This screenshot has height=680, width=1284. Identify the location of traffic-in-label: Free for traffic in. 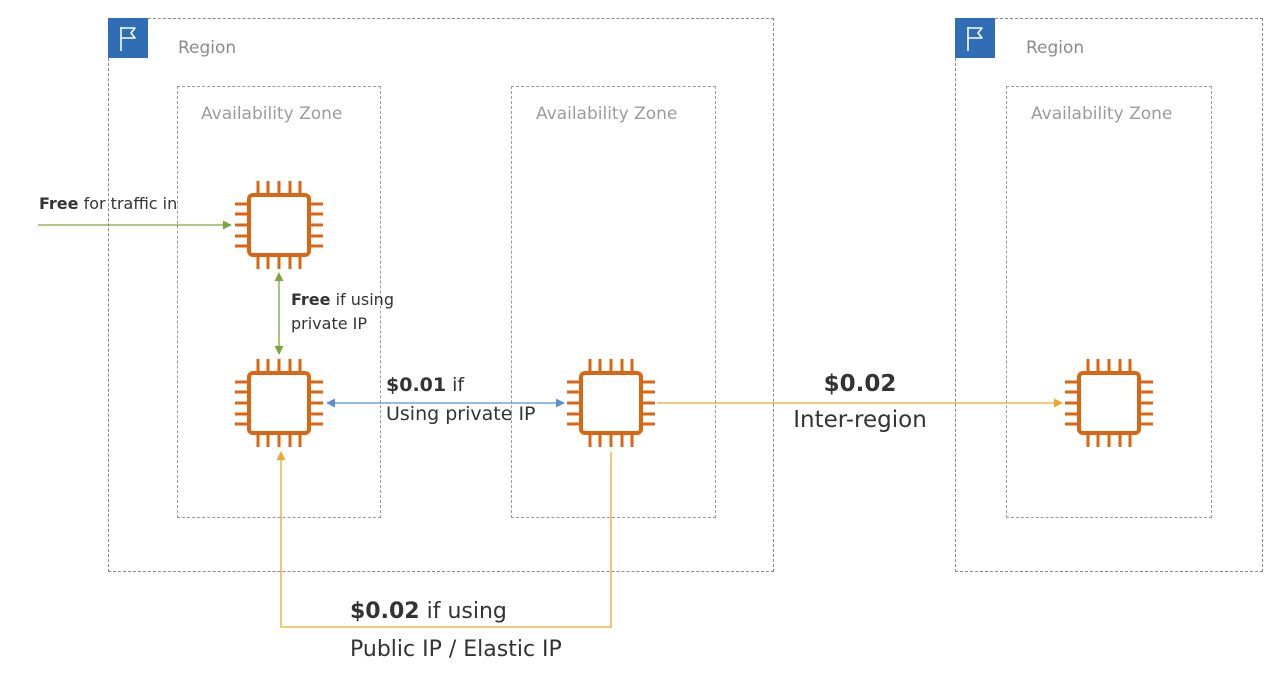
(108, 203).